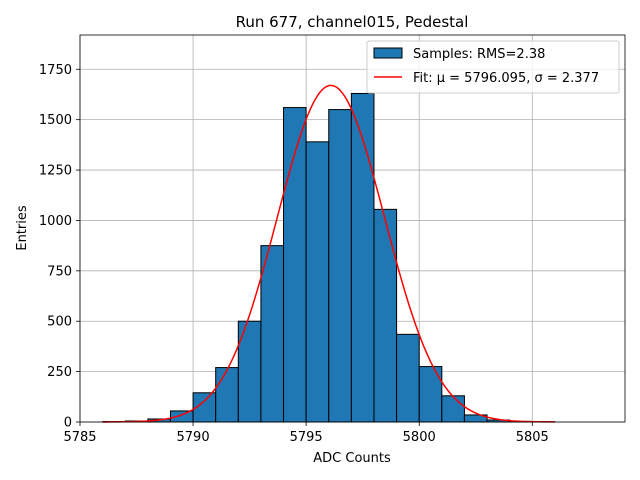 The height and width of the screenshot is (480, 640). I want to click on x-tick-label-3: 5800, so click(419, 437).